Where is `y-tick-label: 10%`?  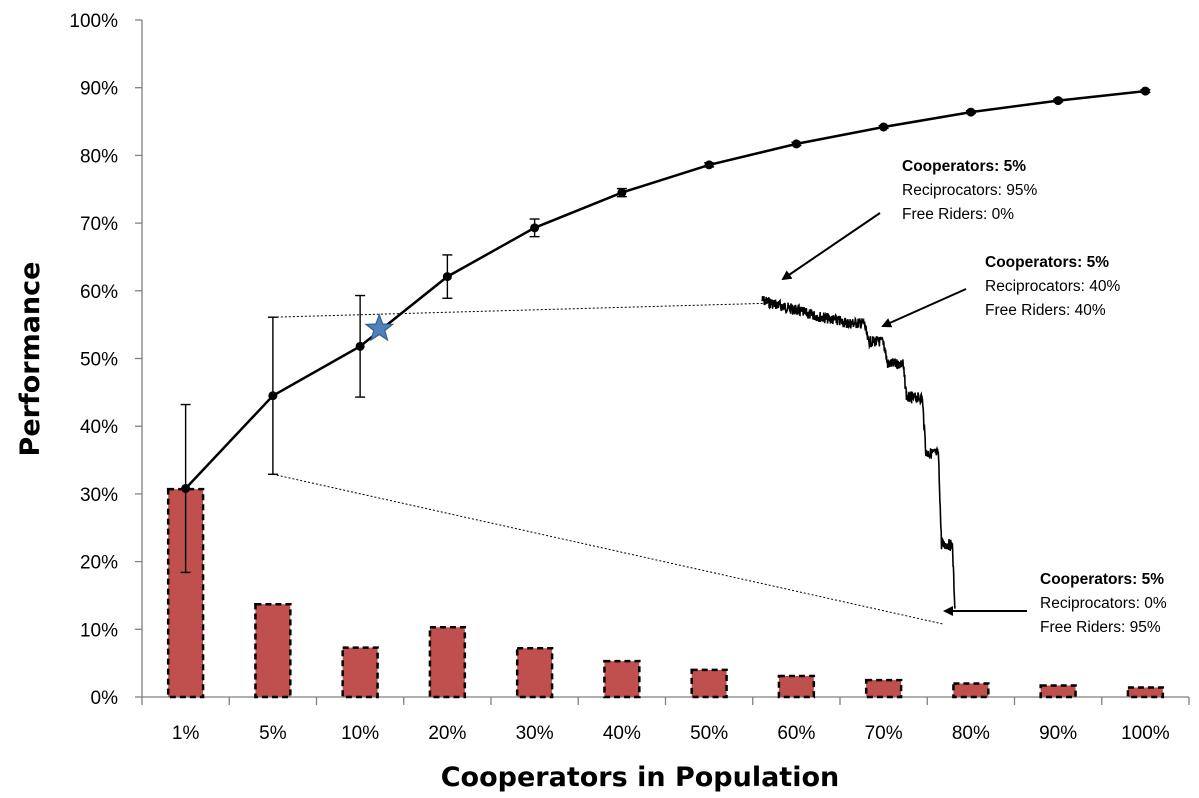 y-tick-label: 10% is located at coordinates (99, 630).